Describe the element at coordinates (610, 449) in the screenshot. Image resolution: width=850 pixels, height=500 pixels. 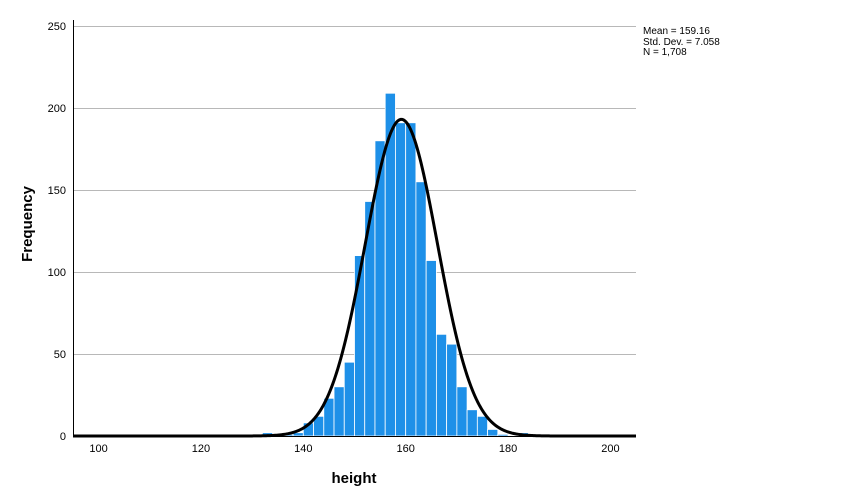
I see `x-tick-label-200: 200` at that location.